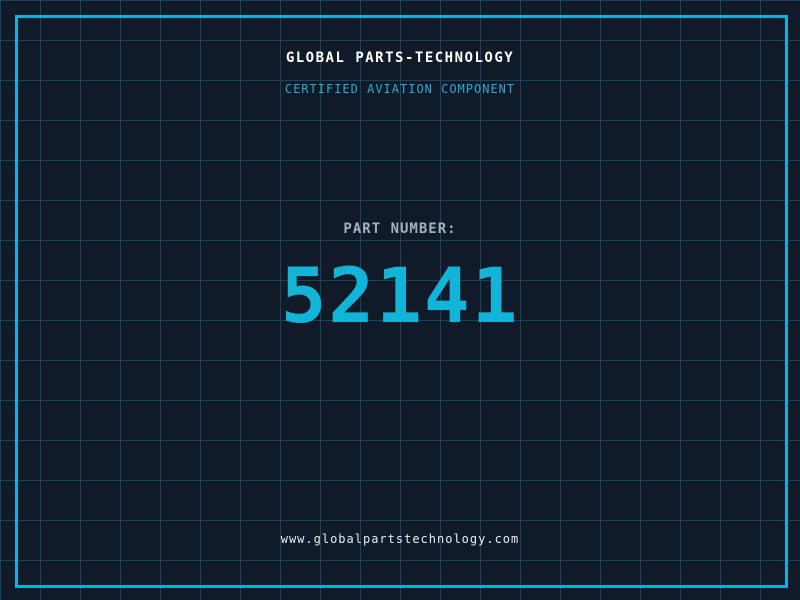 The image size is (800, 600). What do you see at coordinates (400, 229) in the screenshot?
I see `part-number-label: PART NUMBER:` at bounding box center [400, 229].